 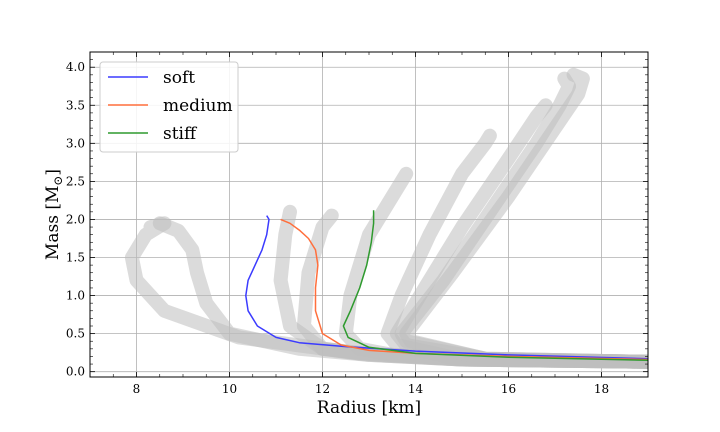 What do you see at coordinates (416, 389) in the screenshot?
I see `x-tick-label: 14` at bounding box center [416, 389].